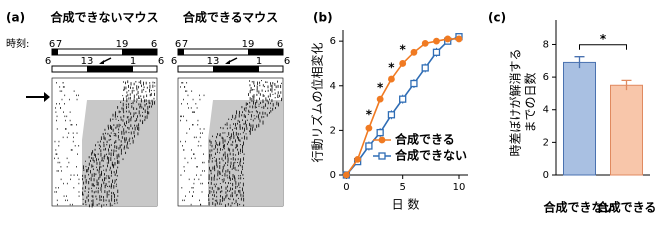 Image resolution: width=670 pixels, height=240 pixels. Describe the element at coordinates (403, 63) in the screenshot. I see `point` at that location.